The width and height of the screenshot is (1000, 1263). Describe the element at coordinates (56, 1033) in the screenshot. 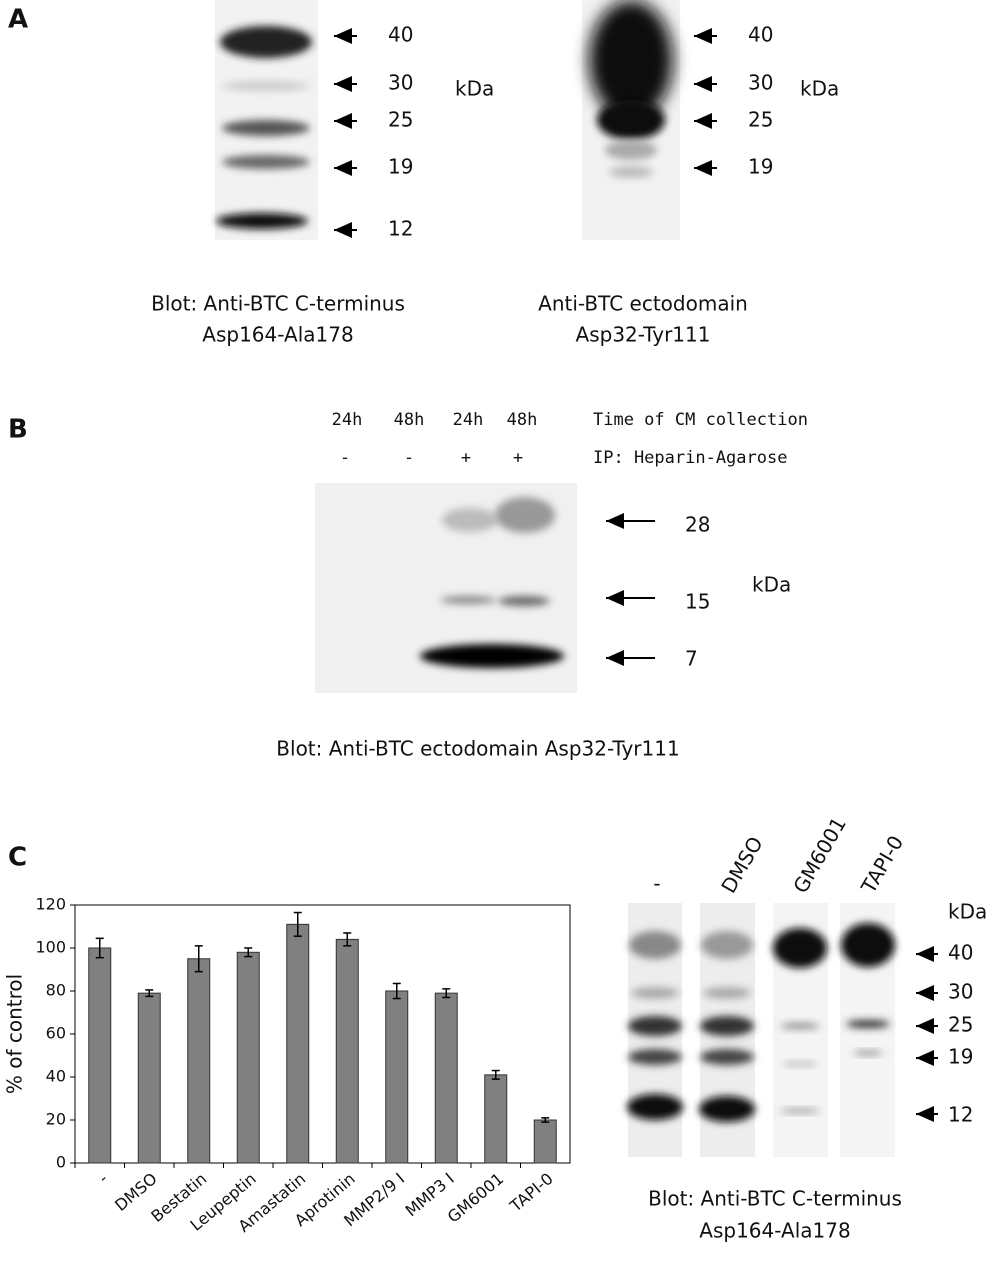

I see `y-tick-label: 60` at that location.